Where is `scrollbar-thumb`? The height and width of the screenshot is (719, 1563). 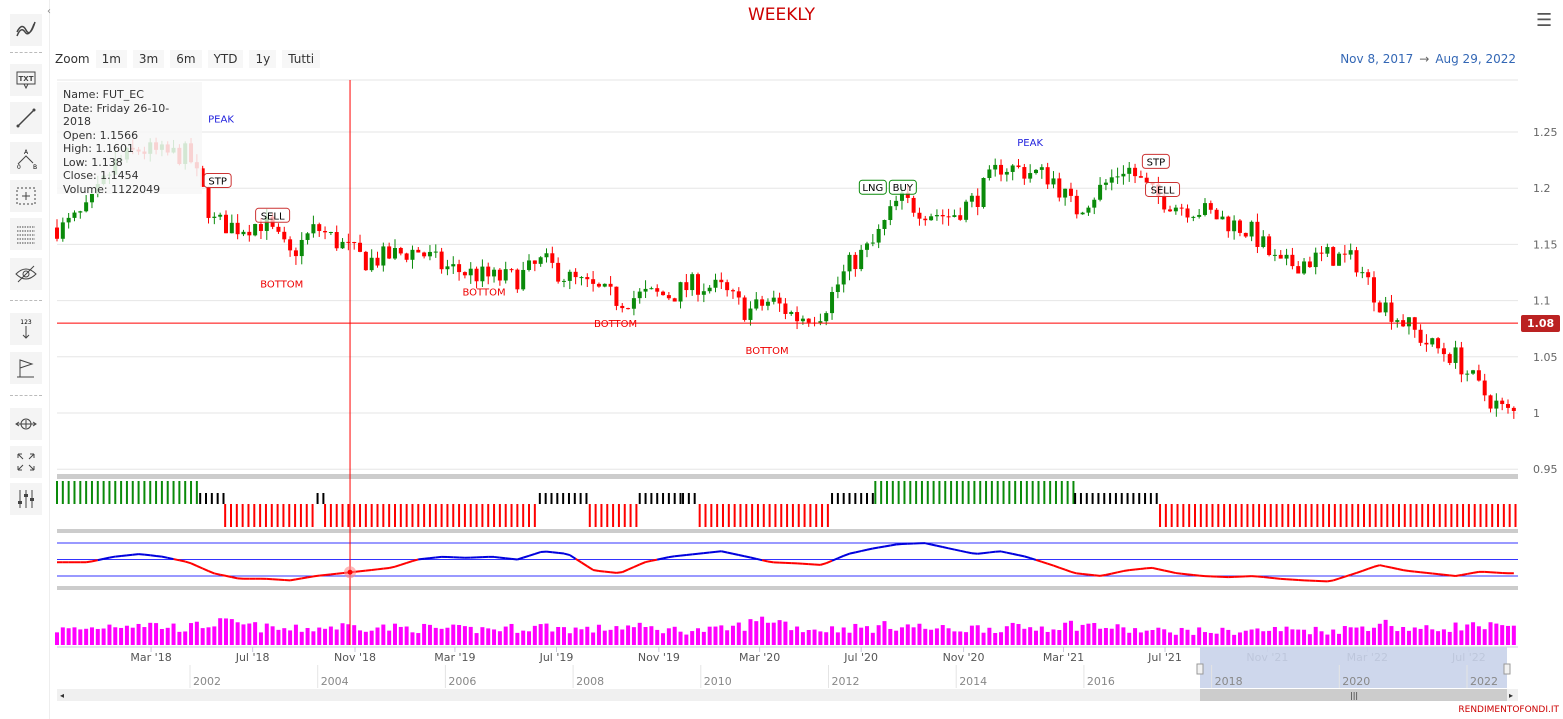
scrollbar-thumb is located at coordinates (1353, 695).